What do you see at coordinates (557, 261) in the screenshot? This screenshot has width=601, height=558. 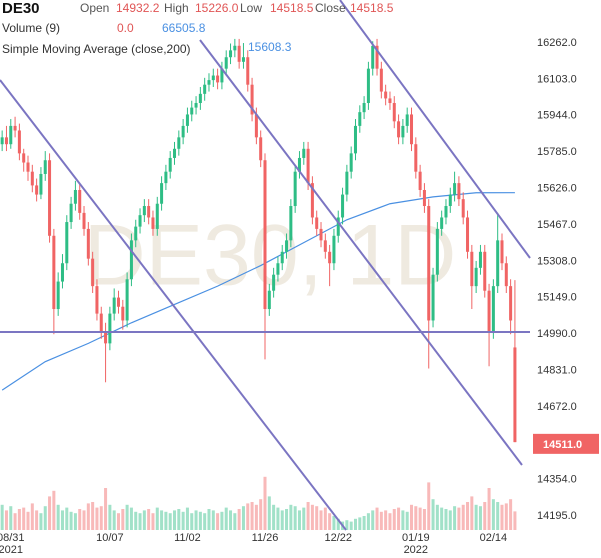 I see `y-tick-label: 15308.0` at bounding box center [557, 261].